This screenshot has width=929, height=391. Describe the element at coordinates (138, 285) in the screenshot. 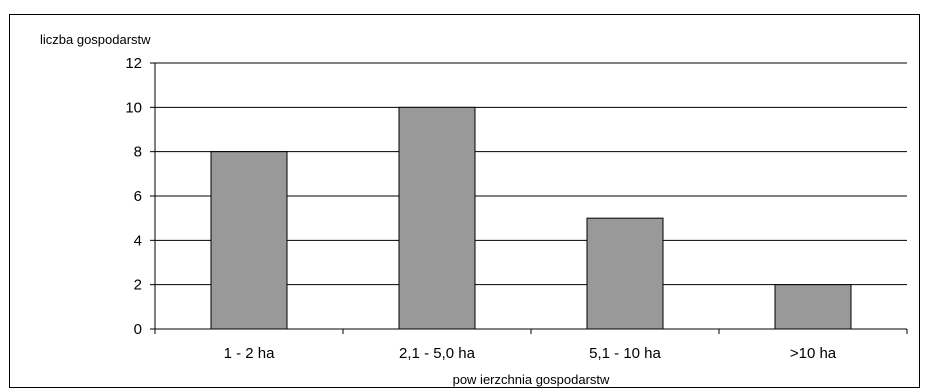

I see `y-tick-label: 2` at that location.